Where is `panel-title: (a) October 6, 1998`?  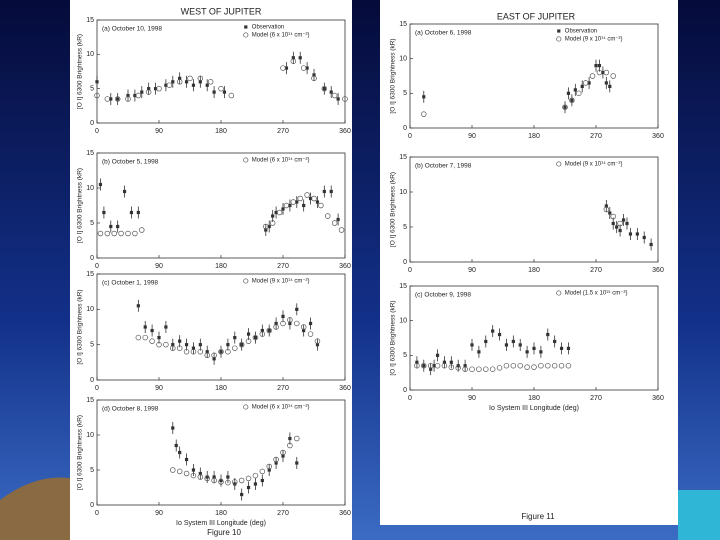 panel-title: (a) October 6, 1998 is located at coordinates (443, 33).